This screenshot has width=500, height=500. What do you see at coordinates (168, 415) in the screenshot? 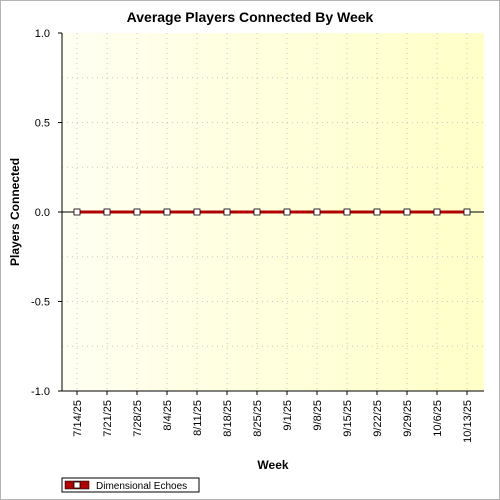
I see `x-tick-label: 8/4/25` at bounding box center [168, 415].